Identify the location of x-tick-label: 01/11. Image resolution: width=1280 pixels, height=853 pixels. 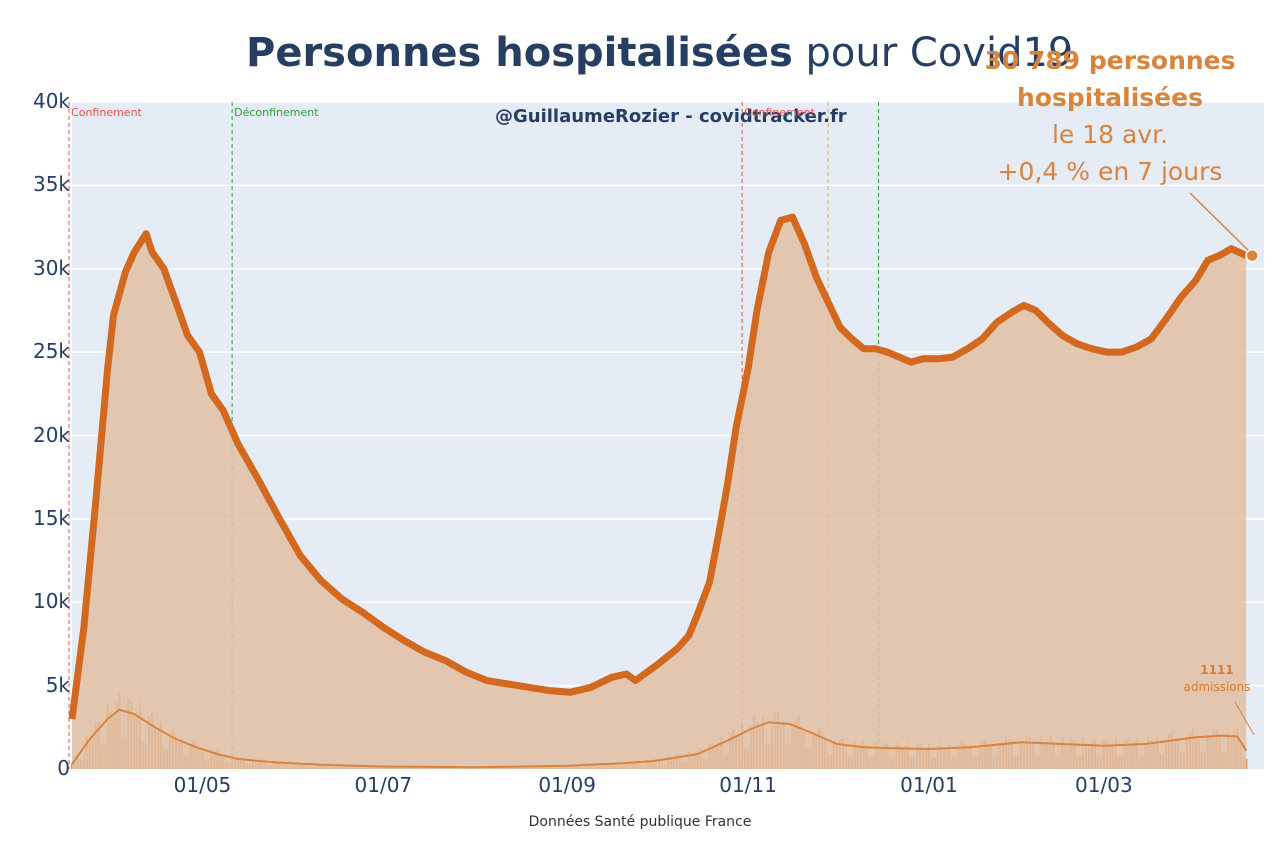
(748, 785).